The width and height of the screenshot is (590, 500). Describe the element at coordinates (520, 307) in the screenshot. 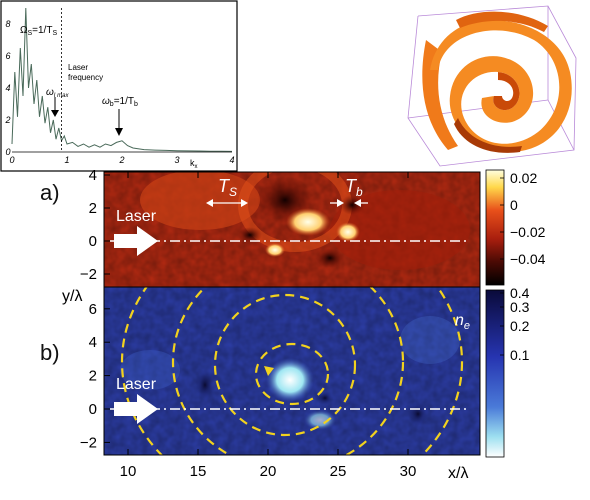

I see `panel-b-colorbar-tick-label: 0.3` at that location.